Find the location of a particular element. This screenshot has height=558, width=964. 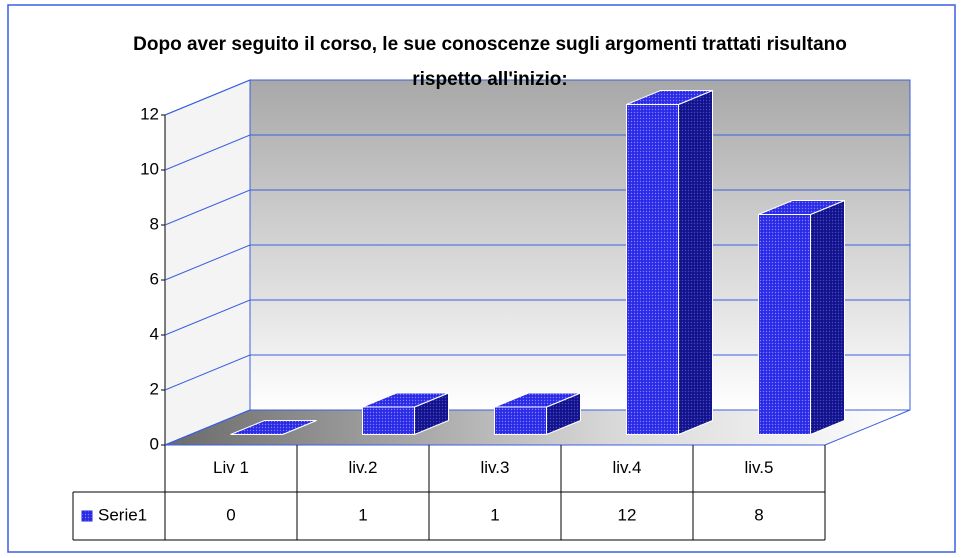

y-tick-label: 4 is located at coordinates (154, 333).